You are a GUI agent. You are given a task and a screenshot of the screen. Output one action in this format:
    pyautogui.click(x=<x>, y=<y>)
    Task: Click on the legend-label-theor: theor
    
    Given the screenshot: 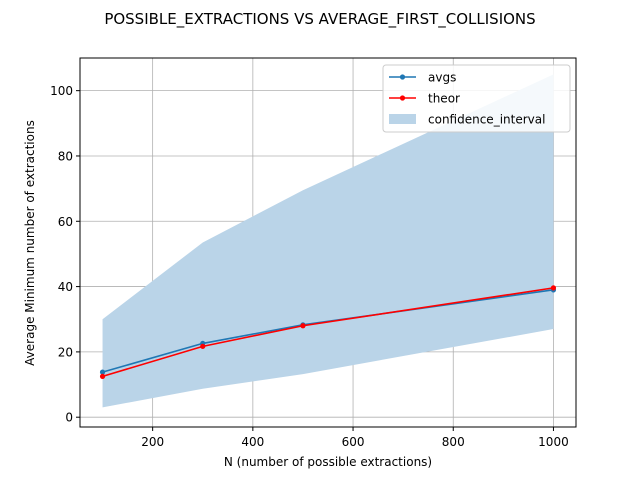 What is the action you would take?
    pyautogui.click(x=444, y=99)
    